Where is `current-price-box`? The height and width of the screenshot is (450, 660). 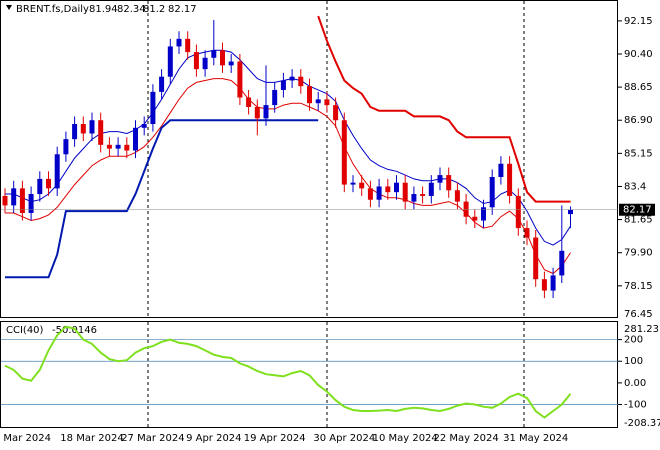 current-price-box is located at coordinates (637, 209).